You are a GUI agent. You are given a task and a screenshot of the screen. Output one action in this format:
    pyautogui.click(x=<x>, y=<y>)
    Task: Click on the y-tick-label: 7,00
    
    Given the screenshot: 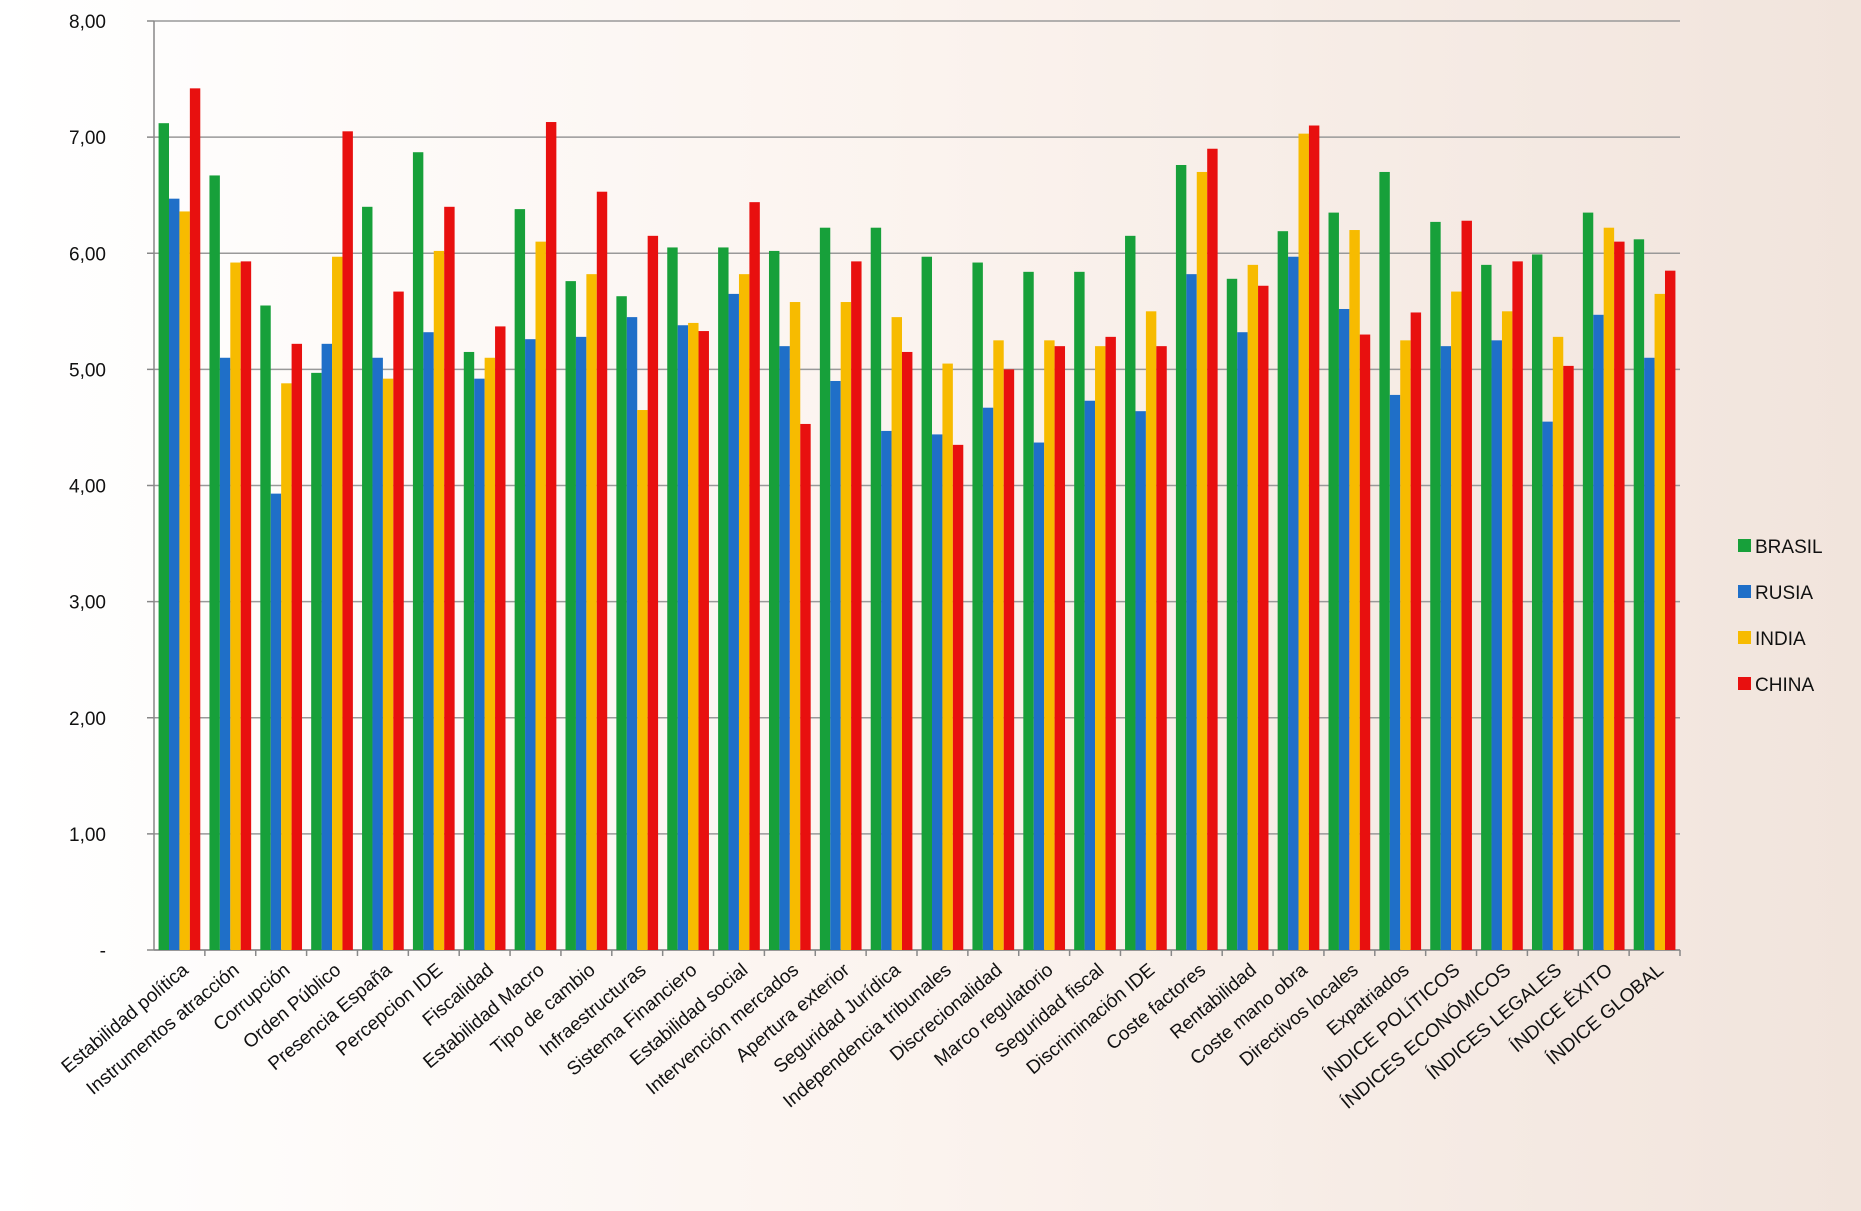 What is the action you would take?
    pyautogui.click(x=87, y=138)
    